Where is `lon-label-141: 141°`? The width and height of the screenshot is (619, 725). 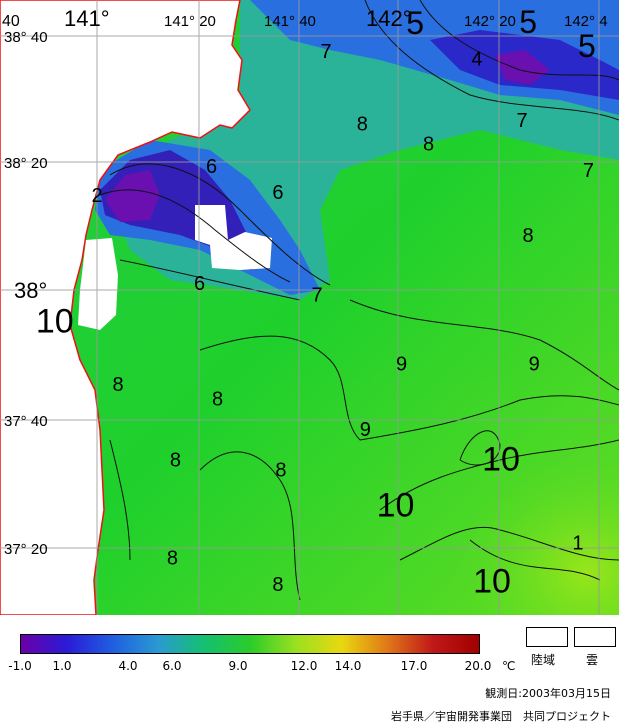
lon-label-141: 141° is located at coordinates (87, 18).